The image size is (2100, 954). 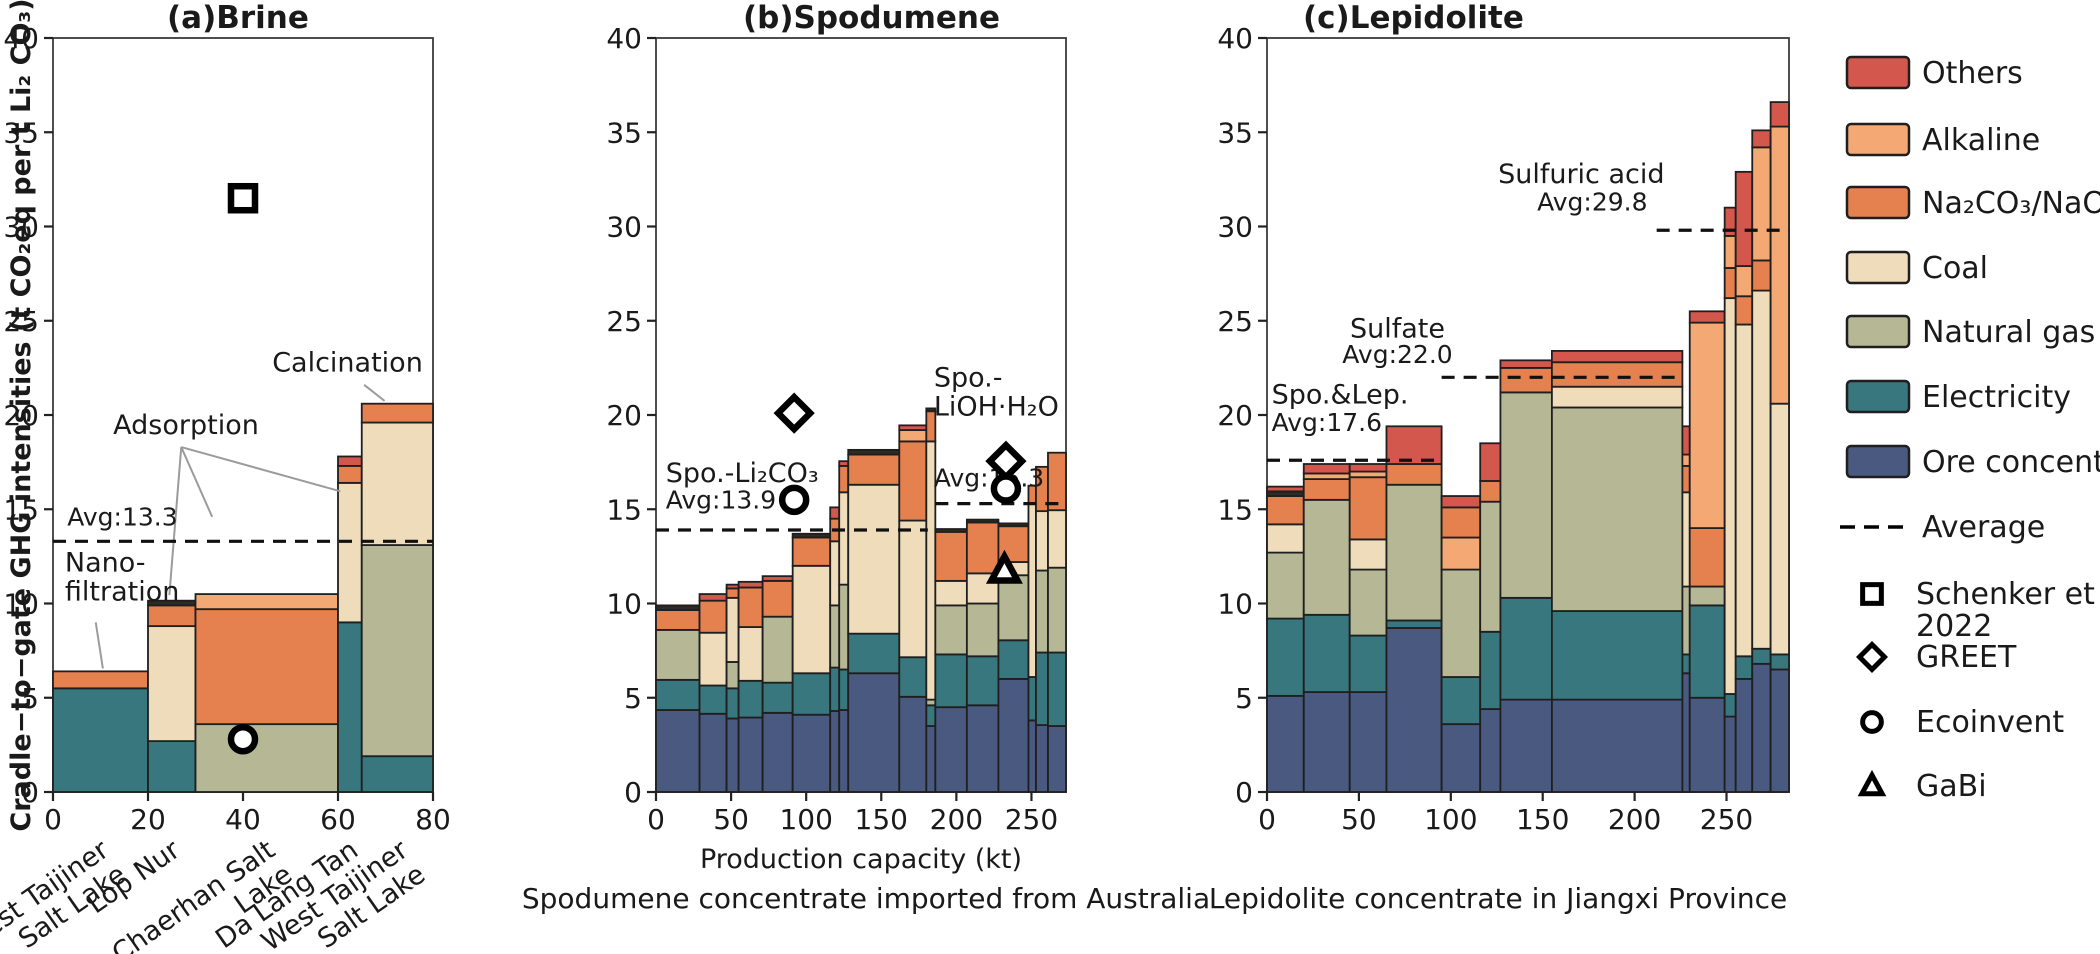 What do you see at coordinates (243, 198) in the screenshot?
I see `marker-square` at bounding box center [243, 198].